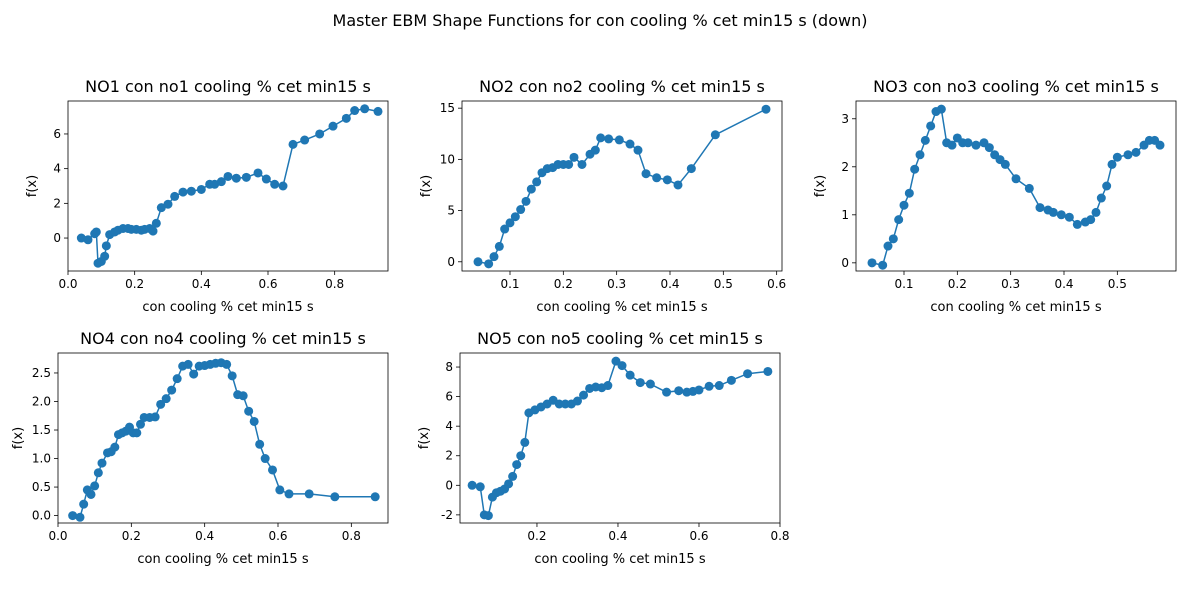 This screenshot has width=1200, height=600. What do you see at coordinates (134, 284) in the screenshot?
I see `chart1-x-tick-label: 0.2` at bounding box center [134, 284].